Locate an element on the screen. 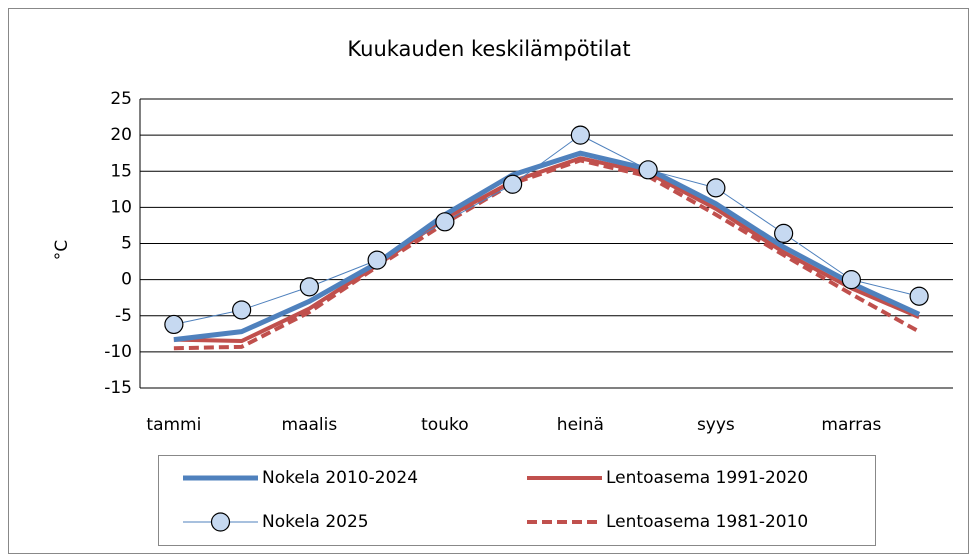 This screenshot has height=555, width=977. legend-label: Lentoasema 1991-2020 is located at coordinates (707, 478).